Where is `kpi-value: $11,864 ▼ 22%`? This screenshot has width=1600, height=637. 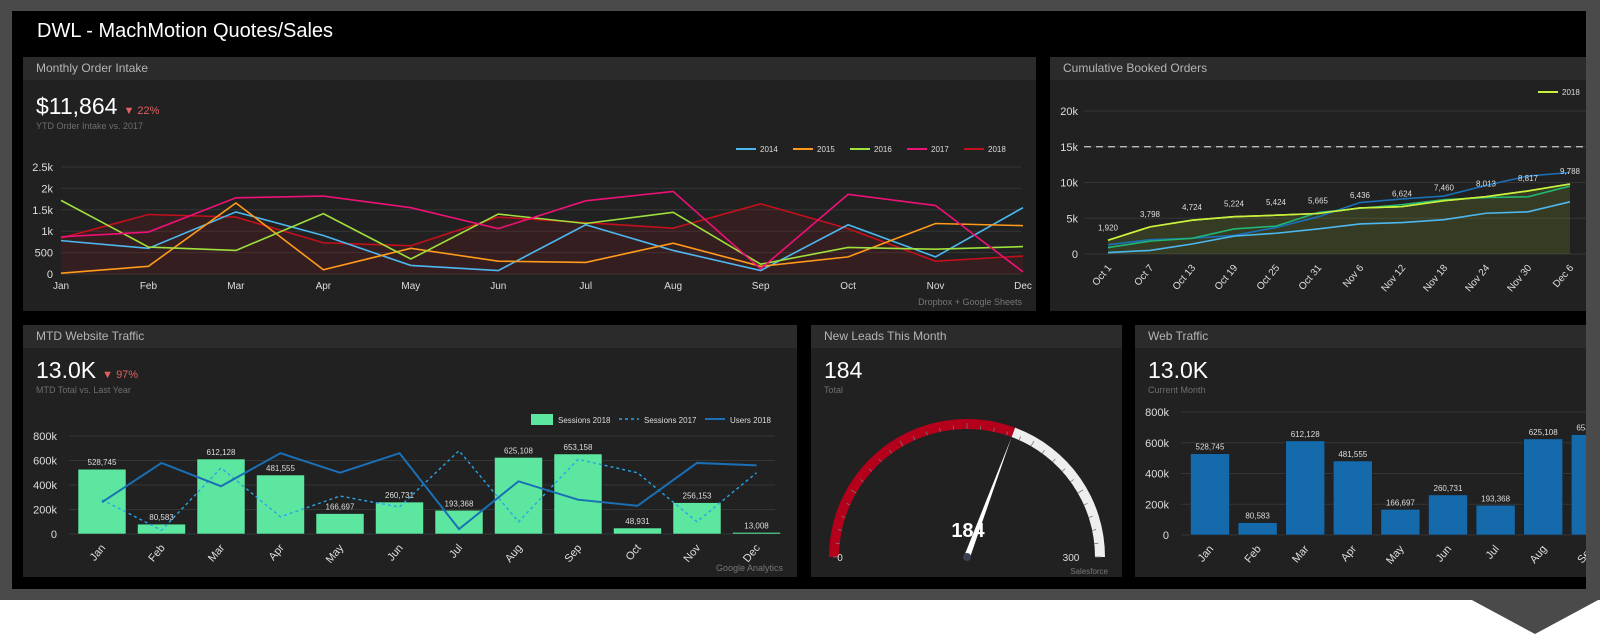 kpi-value: $11,864 ▼ 22% is located at coordinates (97, 106).